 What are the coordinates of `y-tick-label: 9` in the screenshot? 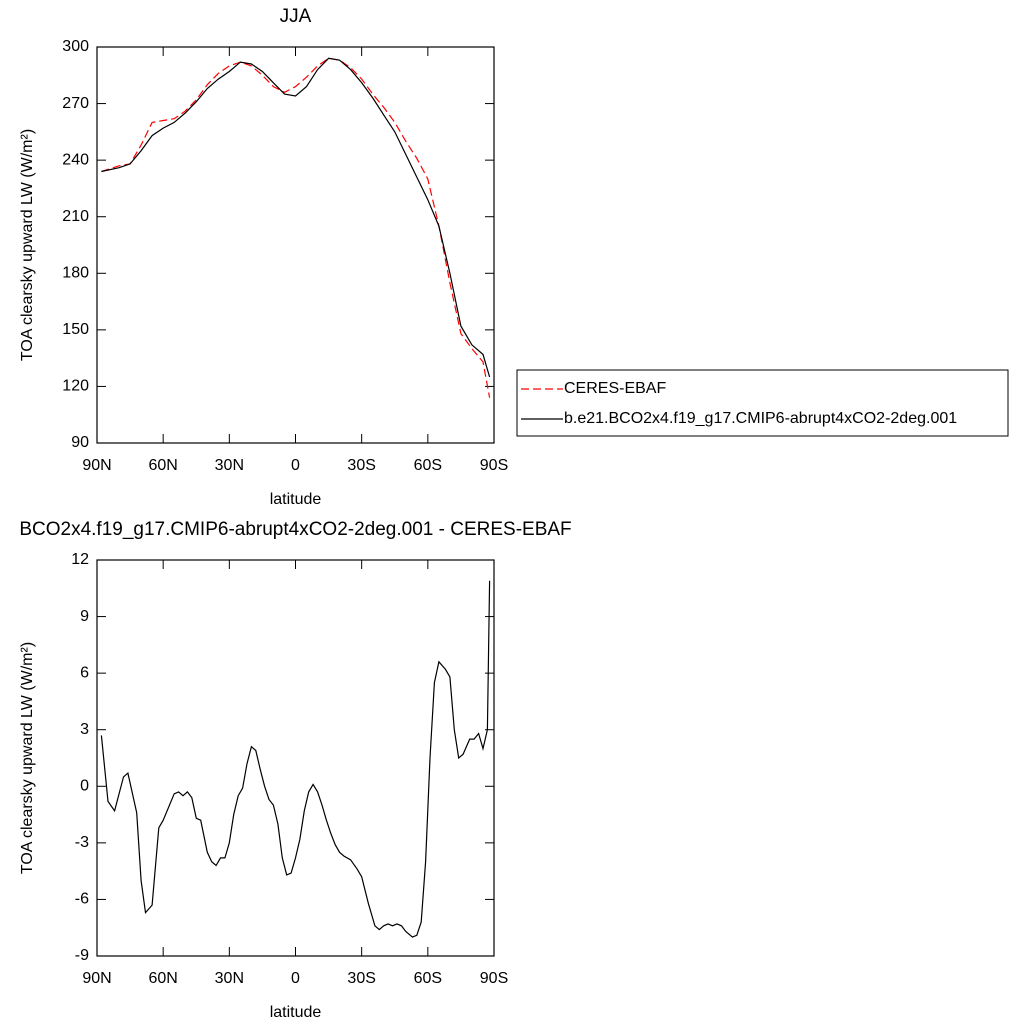 It's located at (84, 616).